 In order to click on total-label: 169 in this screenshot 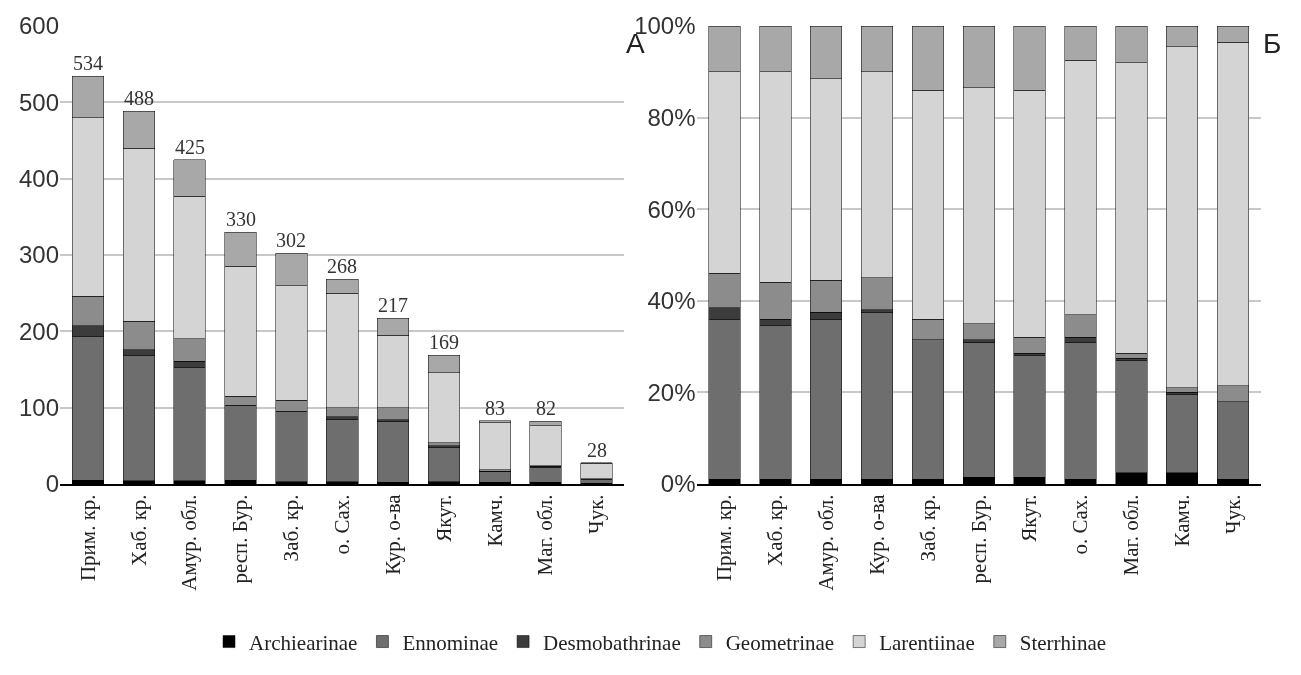, I will do `click(444, 342)`.